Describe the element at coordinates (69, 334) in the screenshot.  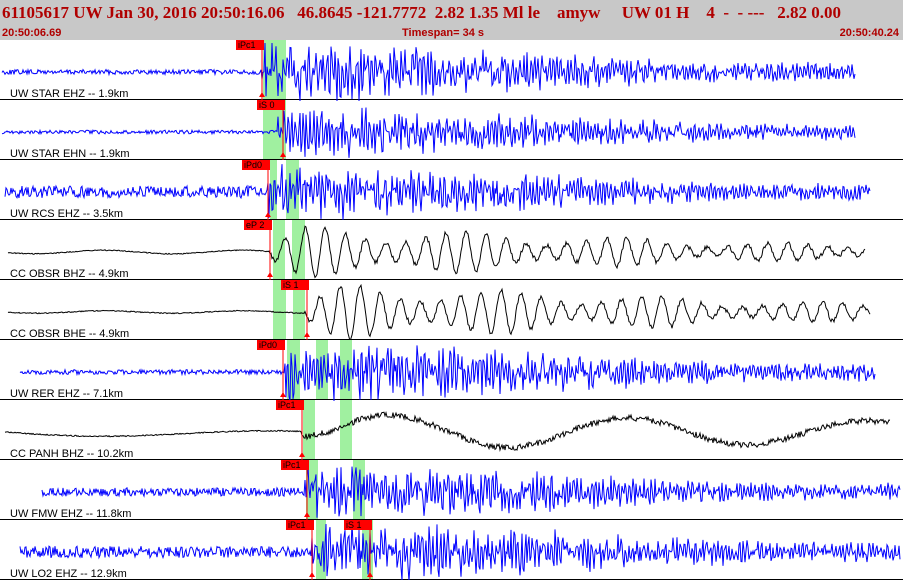
I see `station-label: CC OBSR BHE -- 4.9km` at that location.